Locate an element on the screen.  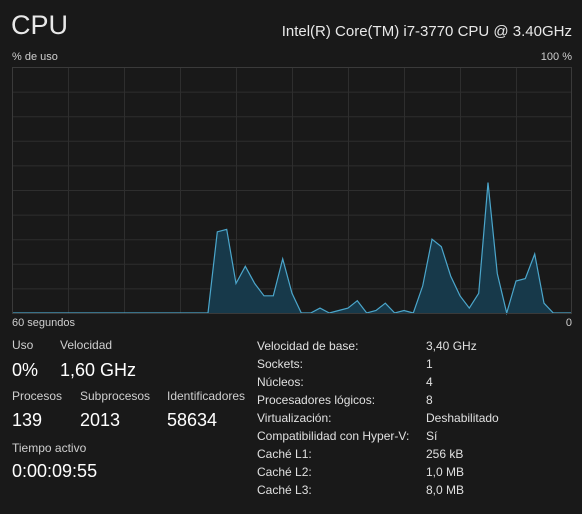
detail-value: 256 kB is located at coordinates (444, 454).